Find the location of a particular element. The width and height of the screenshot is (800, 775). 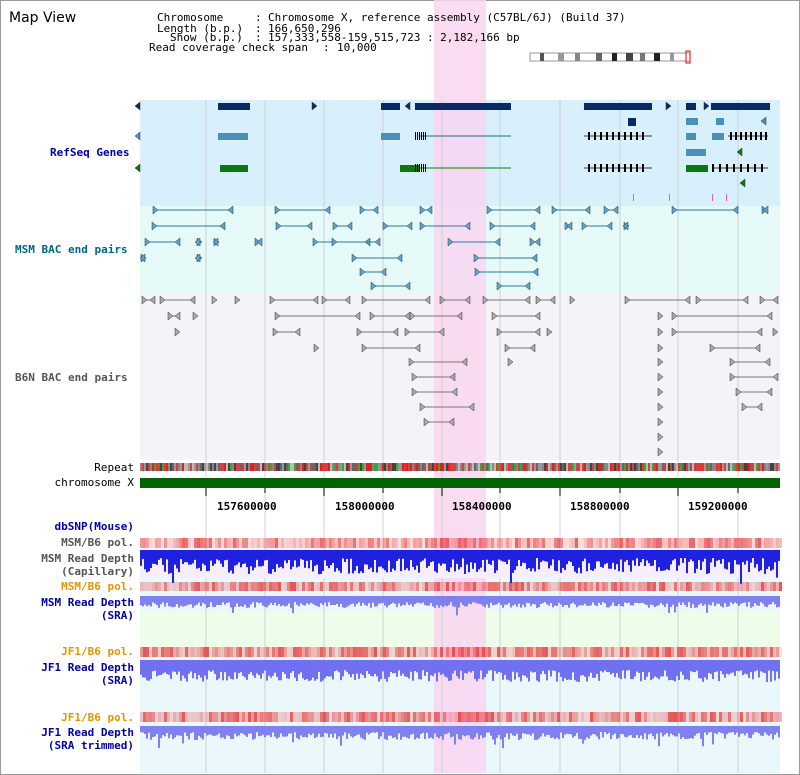

track-label-dbsnp: dbSNP(Mouse) is located at coordinates (94, 526).